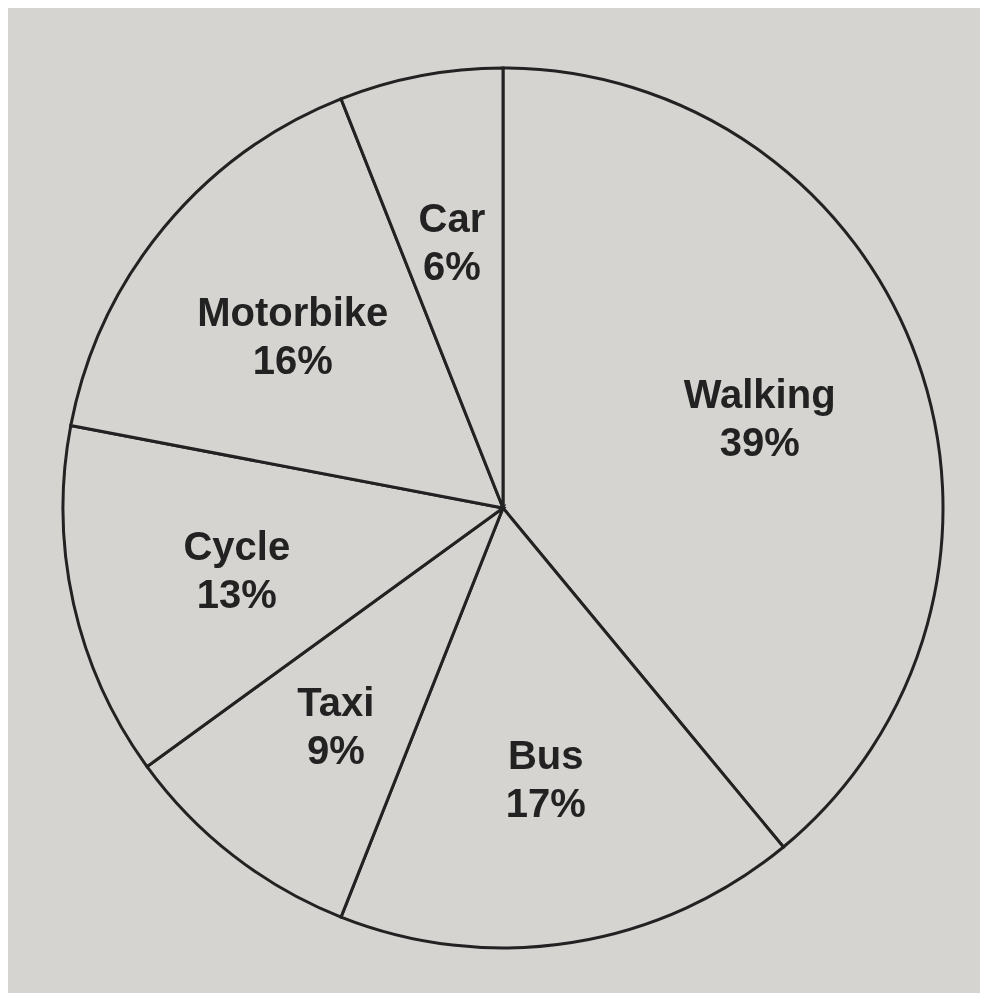  I want to click on slice-label: Cycle, so click(237, 545).